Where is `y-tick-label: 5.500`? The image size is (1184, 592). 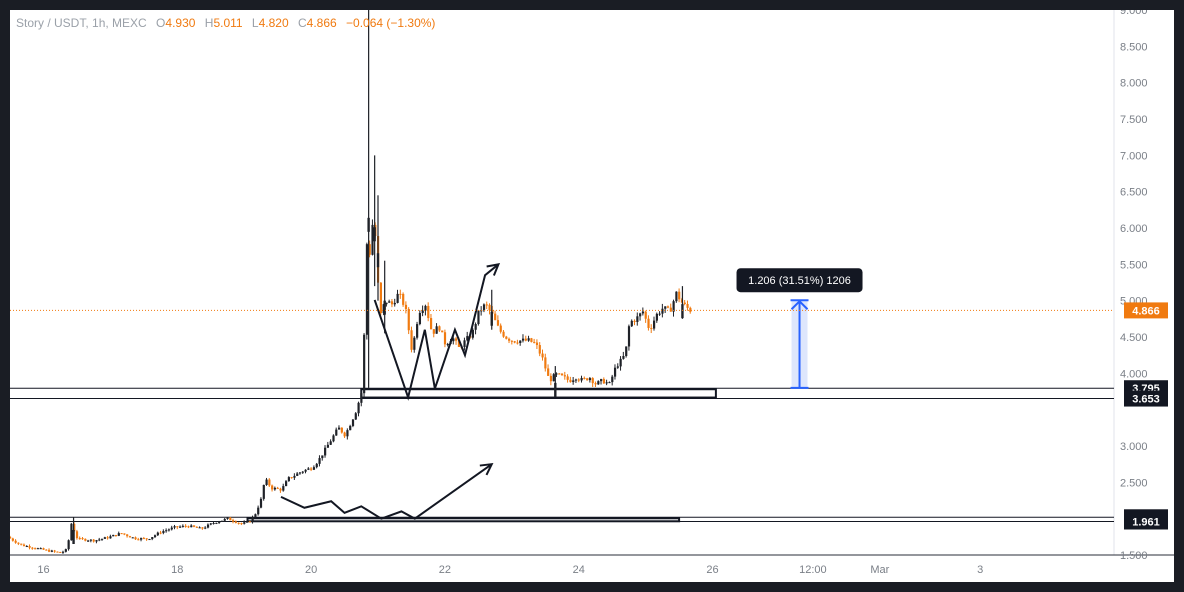
y-tick-label: 5.500 is located at coordinates (1134, 265).